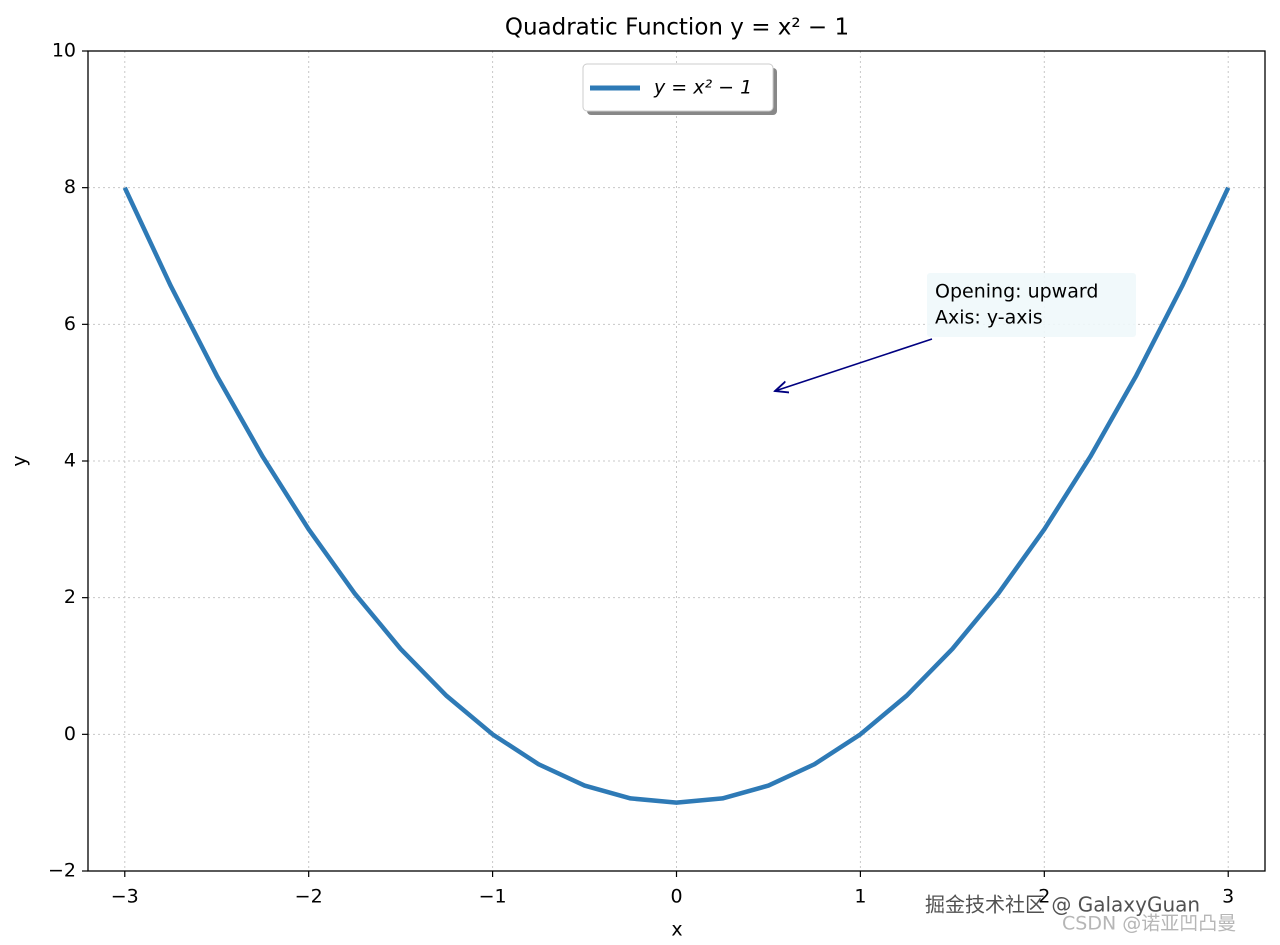 The image size is (1280, 945). I want to click on legend-frame, so click(678, 87).